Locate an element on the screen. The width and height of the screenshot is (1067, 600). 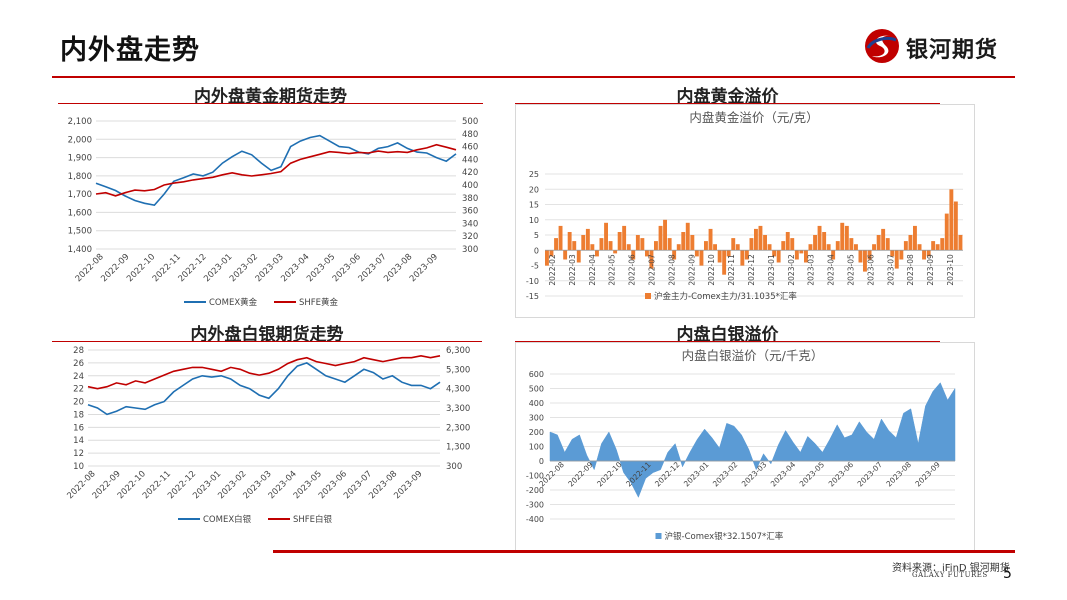
y-left-tick-label: 14 is located at coordinates (78, 441).